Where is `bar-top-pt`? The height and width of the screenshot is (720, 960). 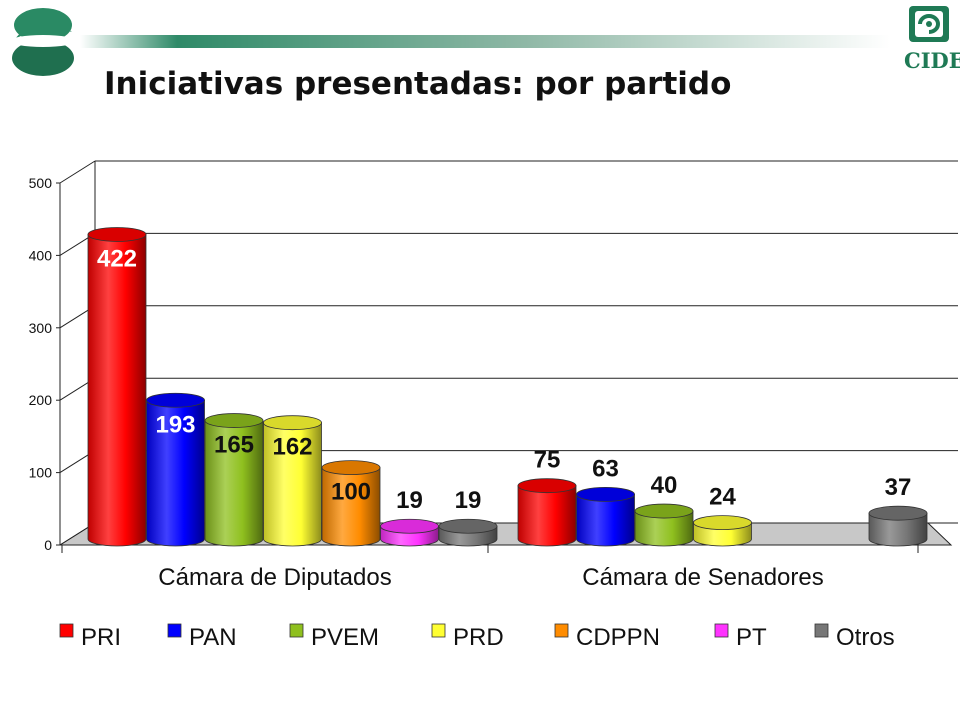
bar-top-pt is located at coordinates (409, 526).